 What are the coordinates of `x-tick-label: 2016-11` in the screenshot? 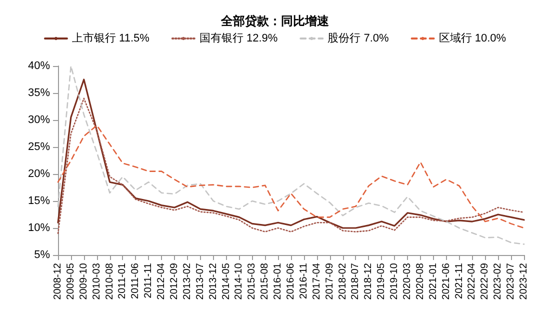 It's located at (304, 280).